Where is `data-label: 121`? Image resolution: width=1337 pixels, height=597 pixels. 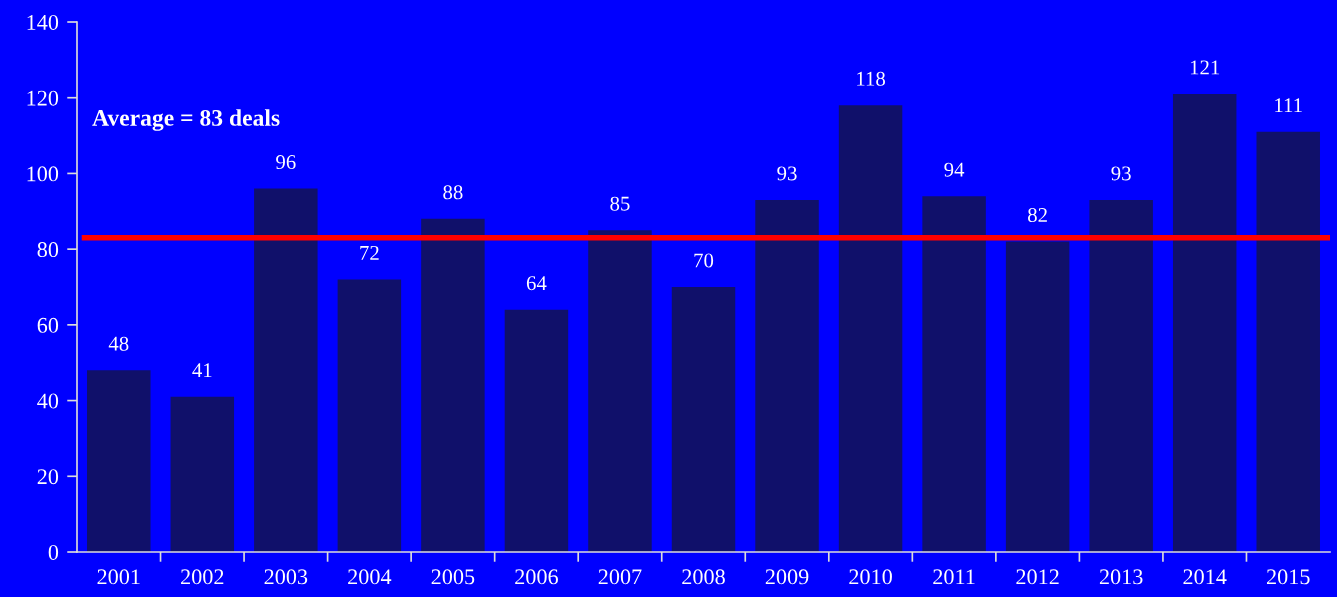 data-label: 121 is located at coordinates (1205, 67).